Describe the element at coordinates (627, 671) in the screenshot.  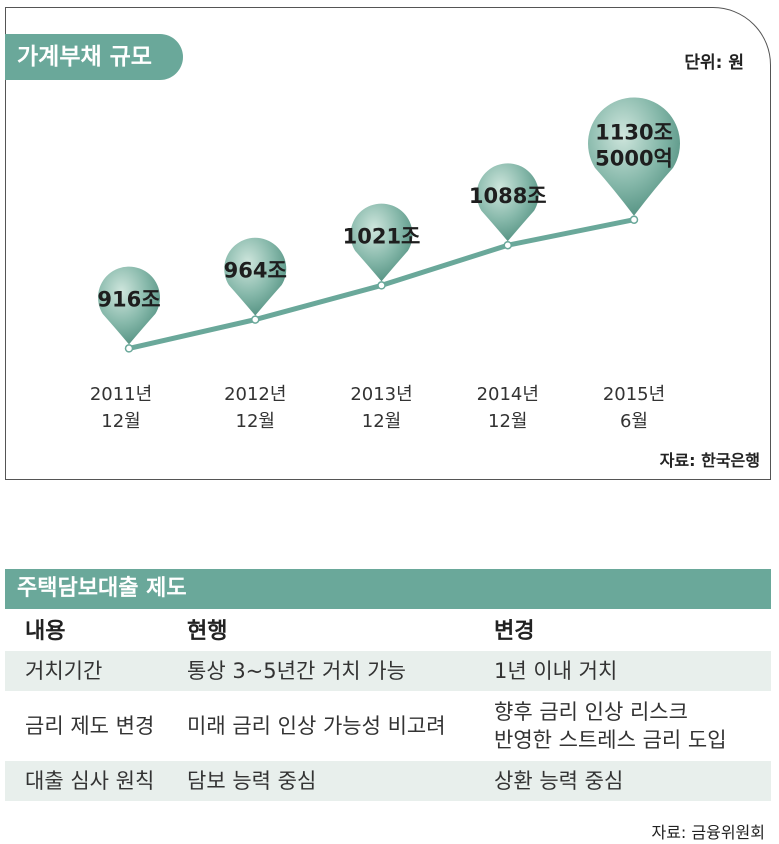
I see `cell-change: 1년 이내 거치` at that location.